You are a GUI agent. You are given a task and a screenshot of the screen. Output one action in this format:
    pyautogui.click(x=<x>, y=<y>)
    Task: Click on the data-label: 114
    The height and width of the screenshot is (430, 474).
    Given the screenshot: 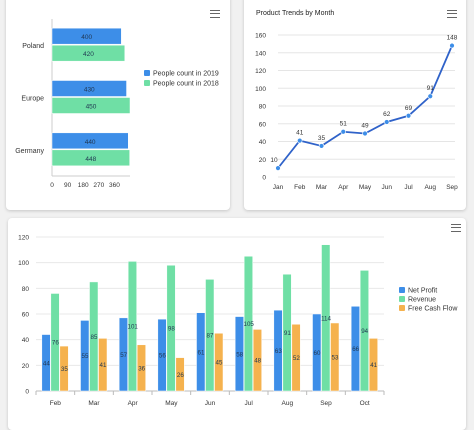 What is the action you would take?
    pyautogui.click(x=326, y=318)
    